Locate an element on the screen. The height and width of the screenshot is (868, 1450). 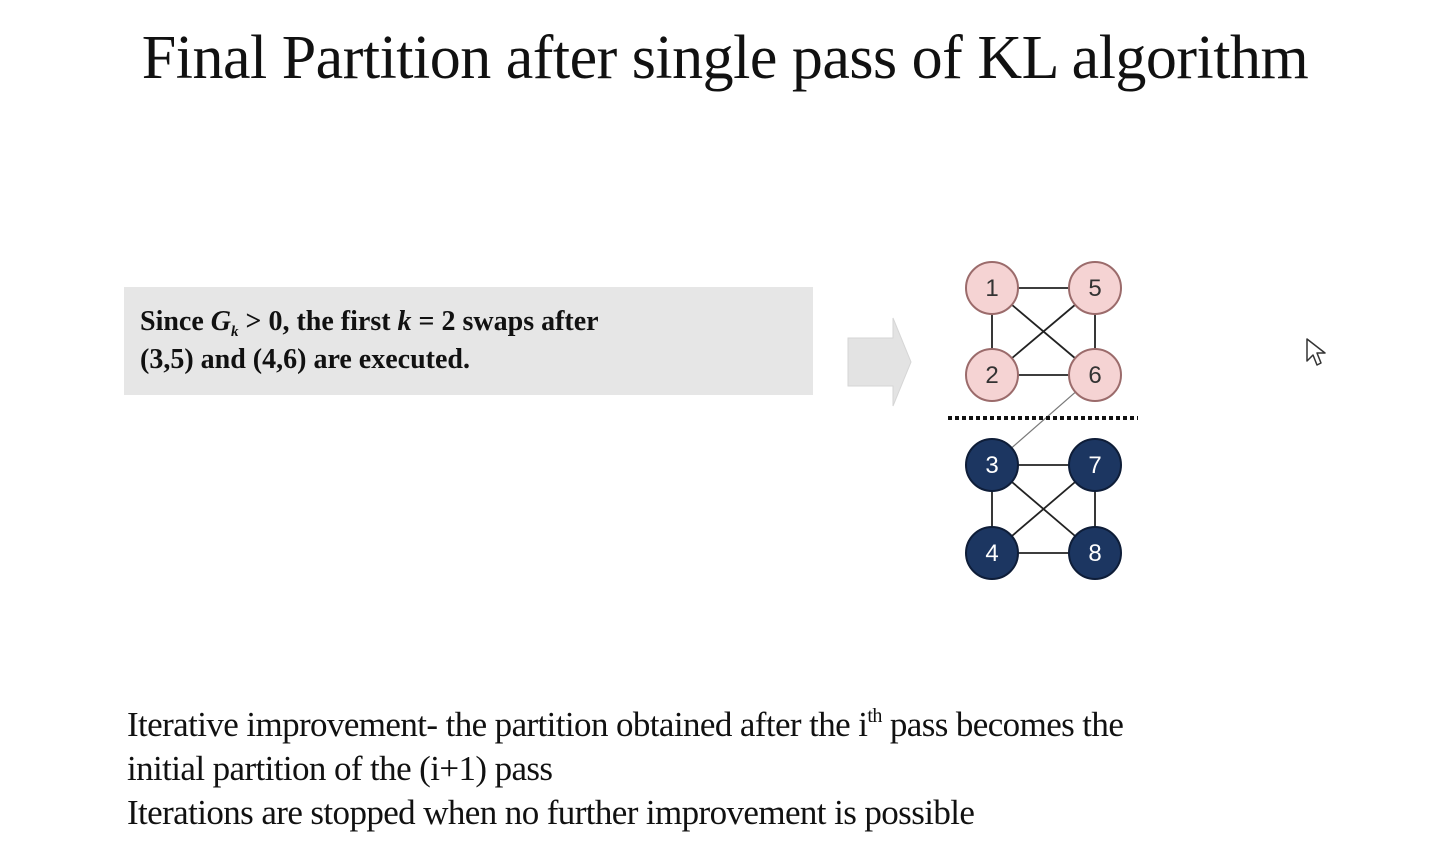
callout-text-swaps: = 2 swaps after is located at coordinates (505, 321).